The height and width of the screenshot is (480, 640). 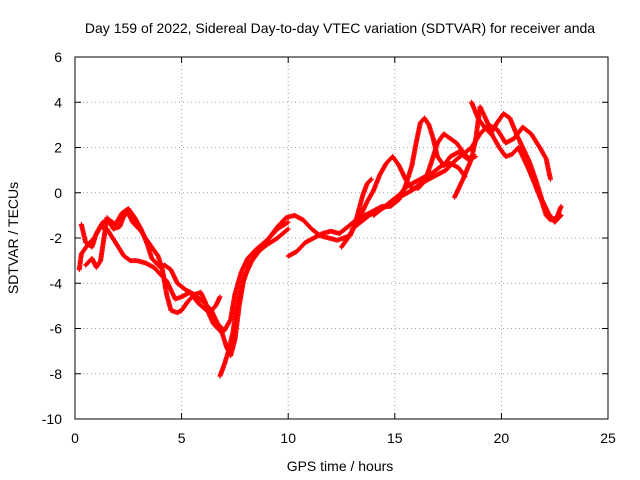 I want to click on x-tick-label: 25, so click(x=608, y=438).